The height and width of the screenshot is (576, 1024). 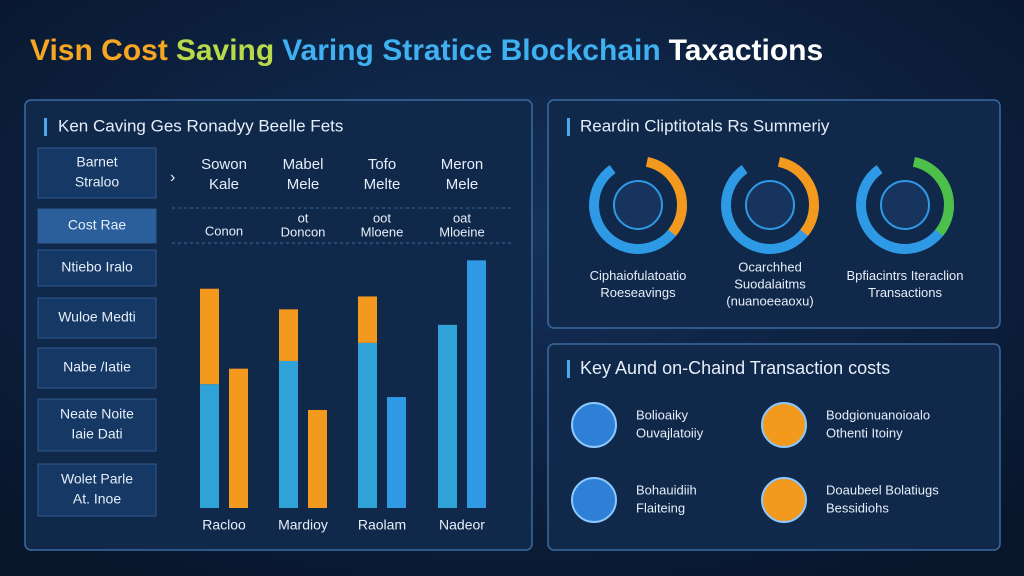 I want to click on column-header: Tofo, so click(x=382, y=164).